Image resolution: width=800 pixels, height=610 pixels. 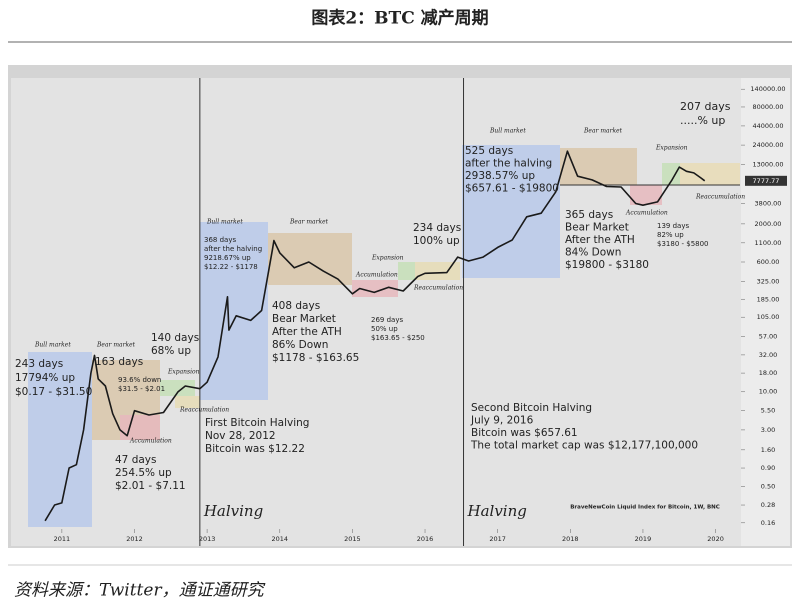 What do you see at coordinates (502, 421) in the screenshot?
I see `annotation: July 9, 2016` at bounding box center [502, 421].